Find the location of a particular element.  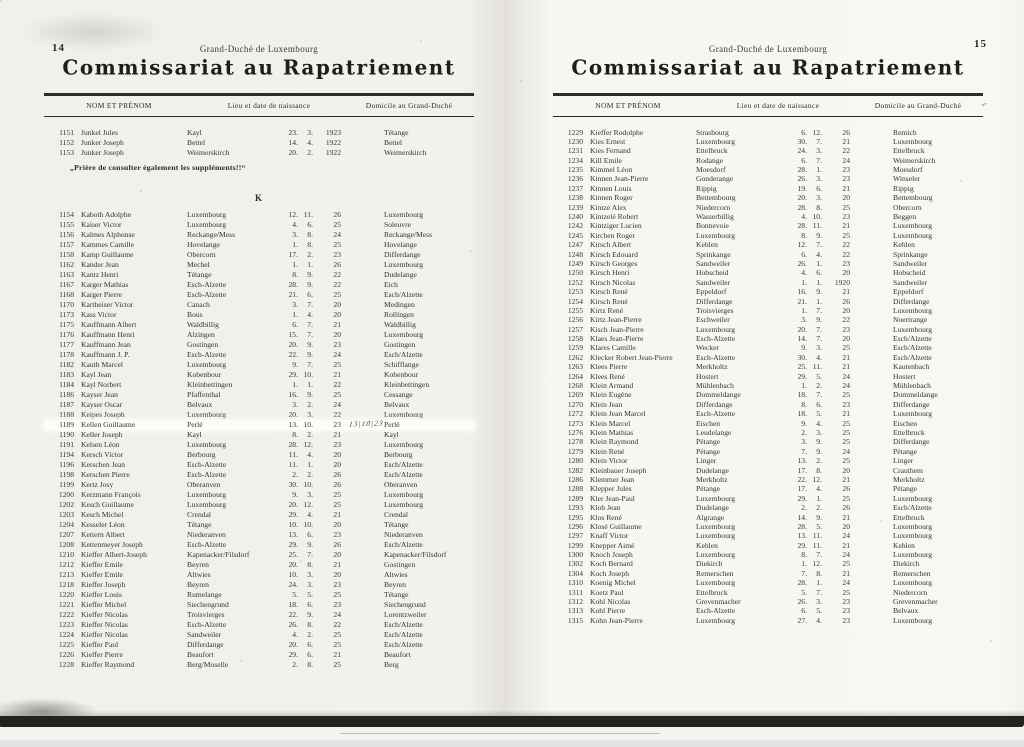

entry-birthplace: Hovelange is located at coordinates (203, 244).